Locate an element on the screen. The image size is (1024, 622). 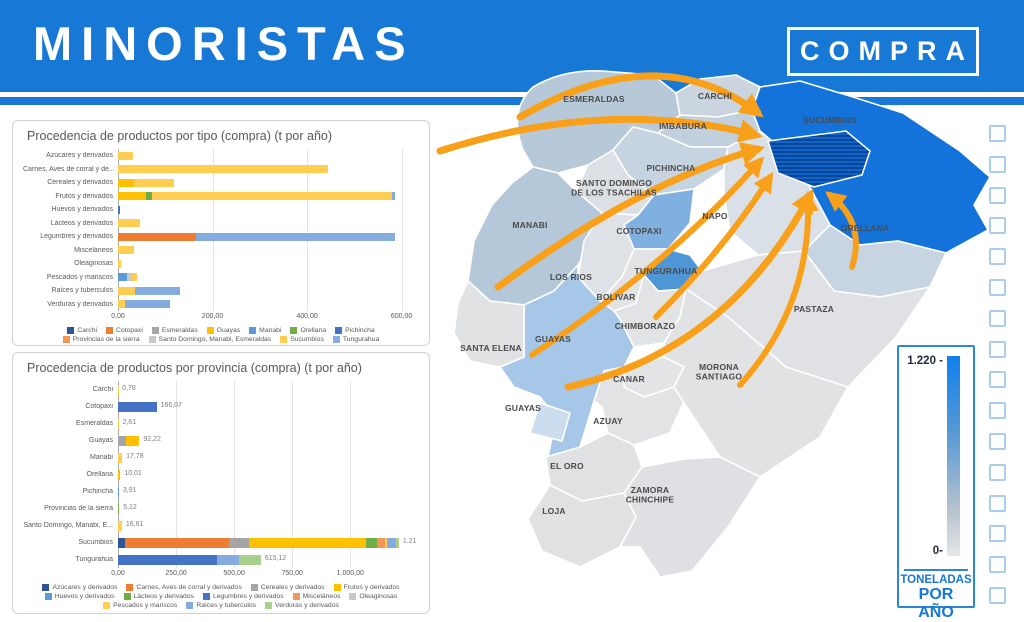
legend-label: Sucumbios is located at coordinates (307, 339).